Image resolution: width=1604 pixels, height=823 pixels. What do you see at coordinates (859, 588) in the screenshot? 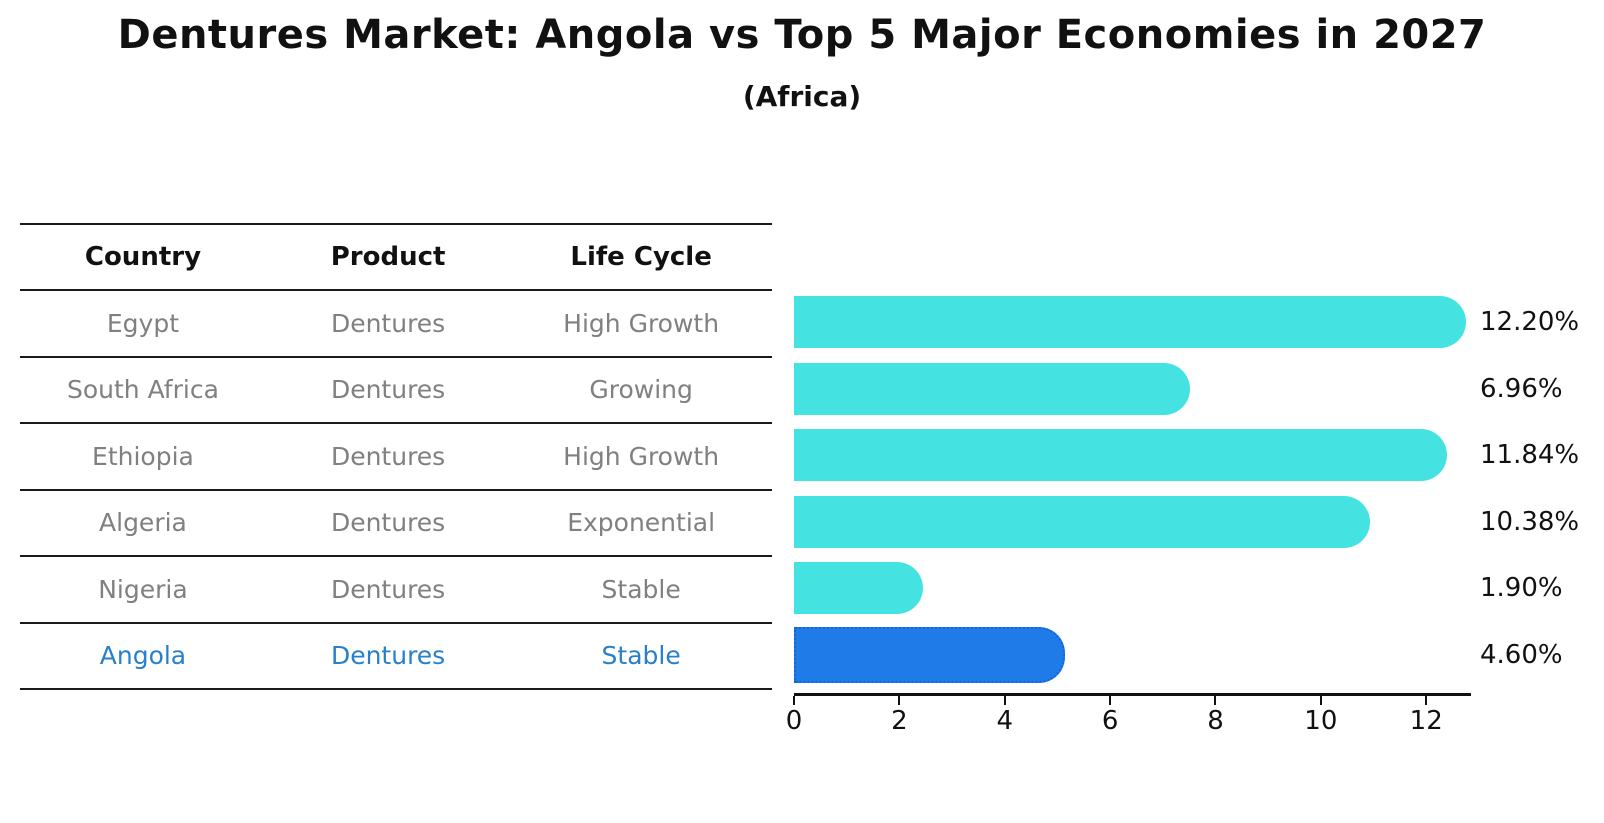
I see `bar-nigeria` at bounding box center [859, 588].